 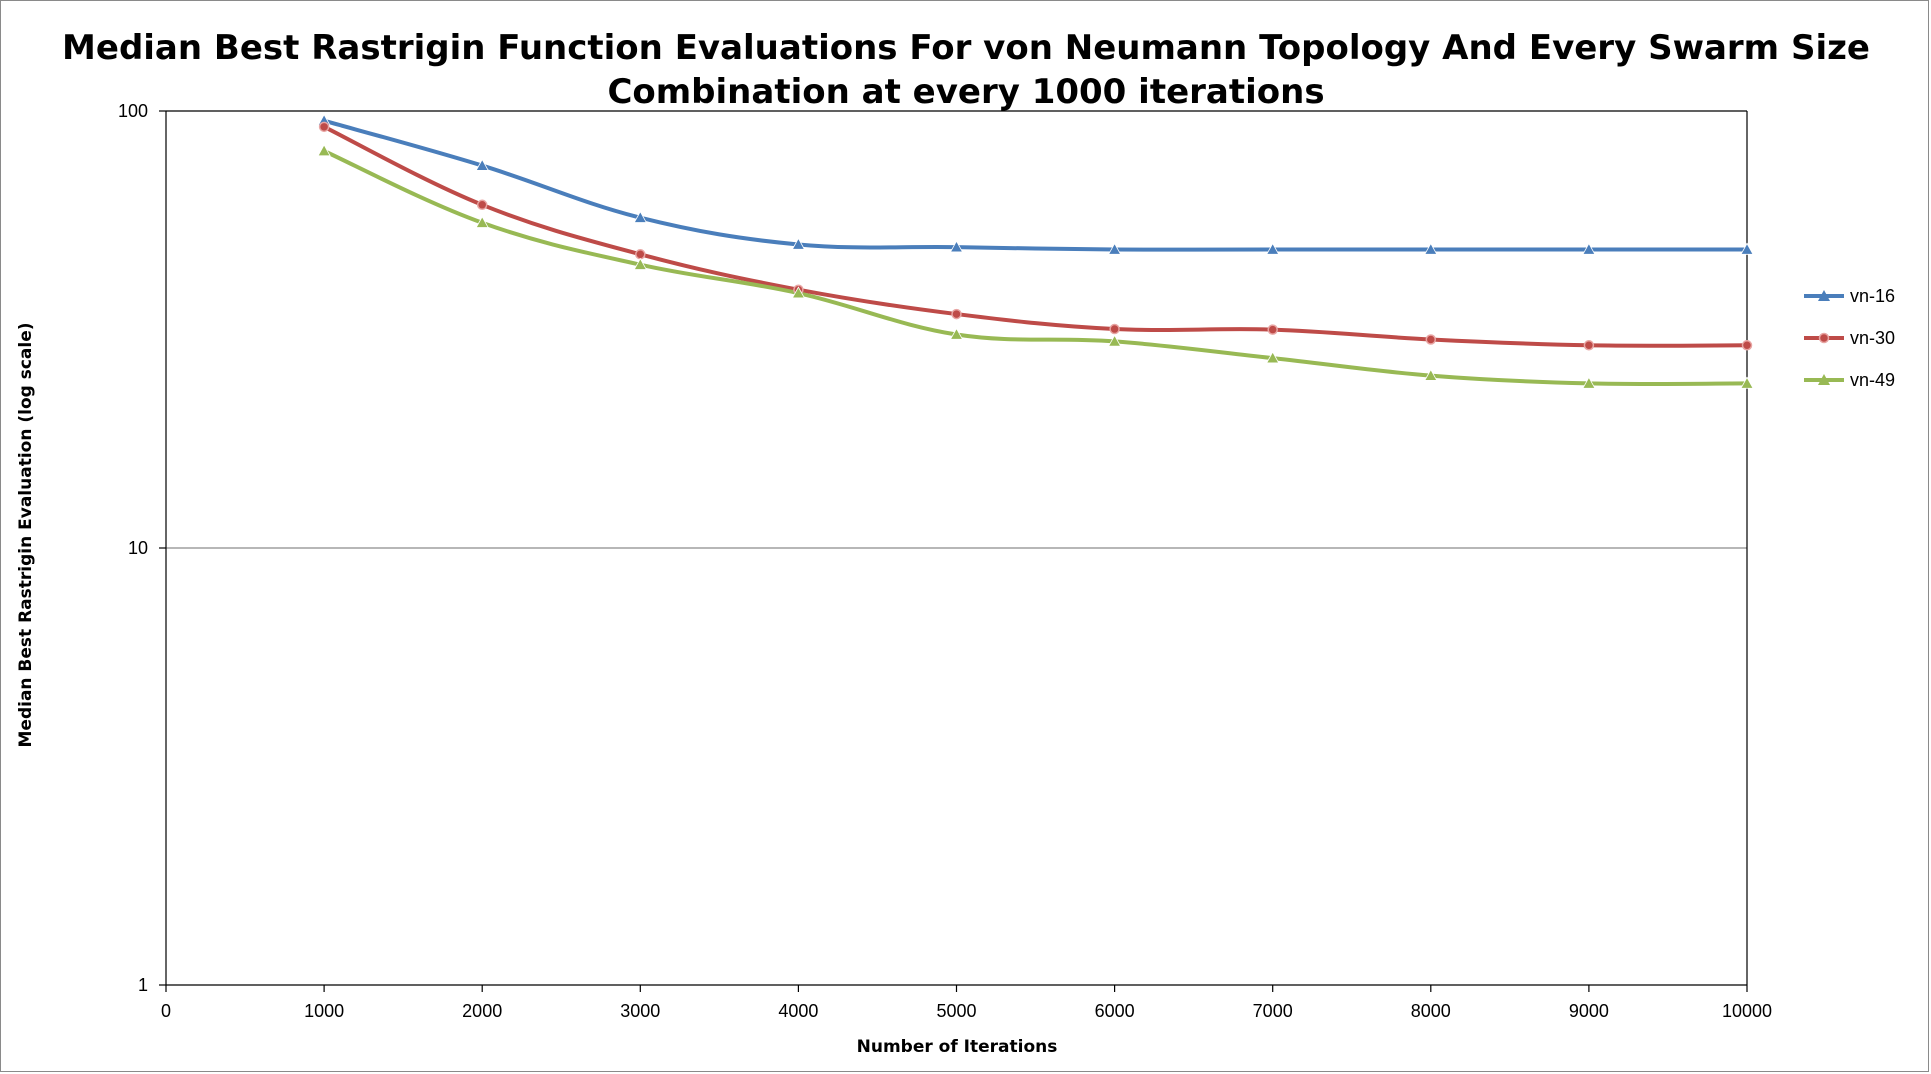 What do you see at coordinates (1872, 338) in the screenshot?
I see `legend-label-vn-30: vn-30` at bounding box center [1872, 338].